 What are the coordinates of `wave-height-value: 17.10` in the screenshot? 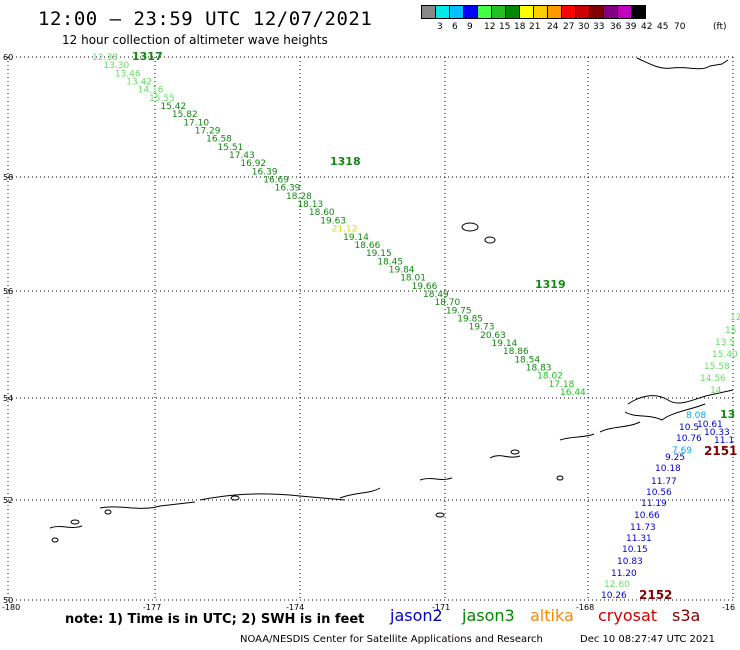 It's located at (196, 123).